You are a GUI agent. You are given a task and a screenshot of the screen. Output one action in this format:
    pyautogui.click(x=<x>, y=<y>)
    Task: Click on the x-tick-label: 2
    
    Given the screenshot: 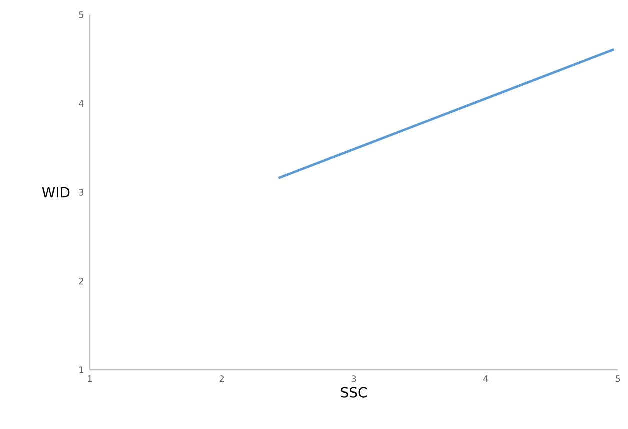 What is the action you would take?
    pyautogui.click(x=222, y=379)
    